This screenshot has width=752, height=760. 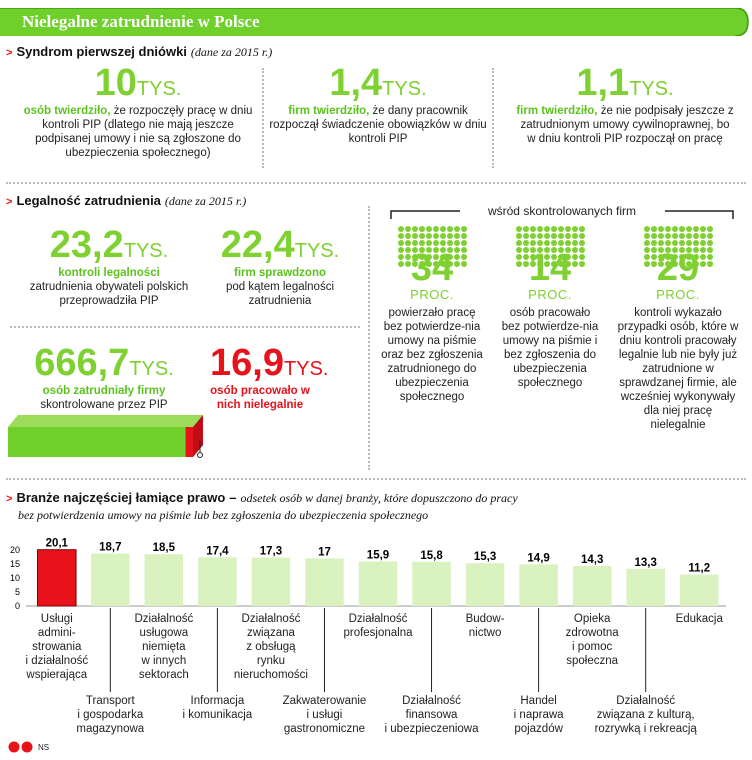 What do you see at coordinates (329, 111) in the screenshot?
I see `stat-lead: firm twierdziło,` at bounding box center [329, 111].